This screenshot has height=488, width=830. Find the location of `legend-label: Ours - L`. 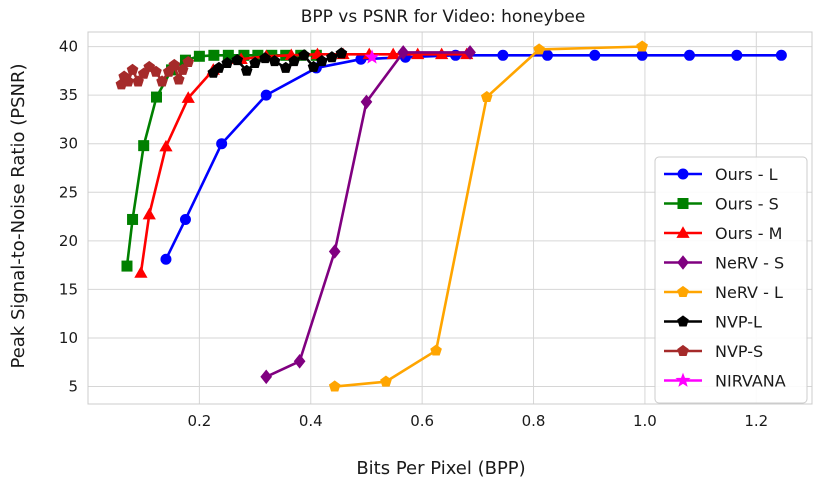

legend-label: Ours - L is located at coordinates (746, 174).